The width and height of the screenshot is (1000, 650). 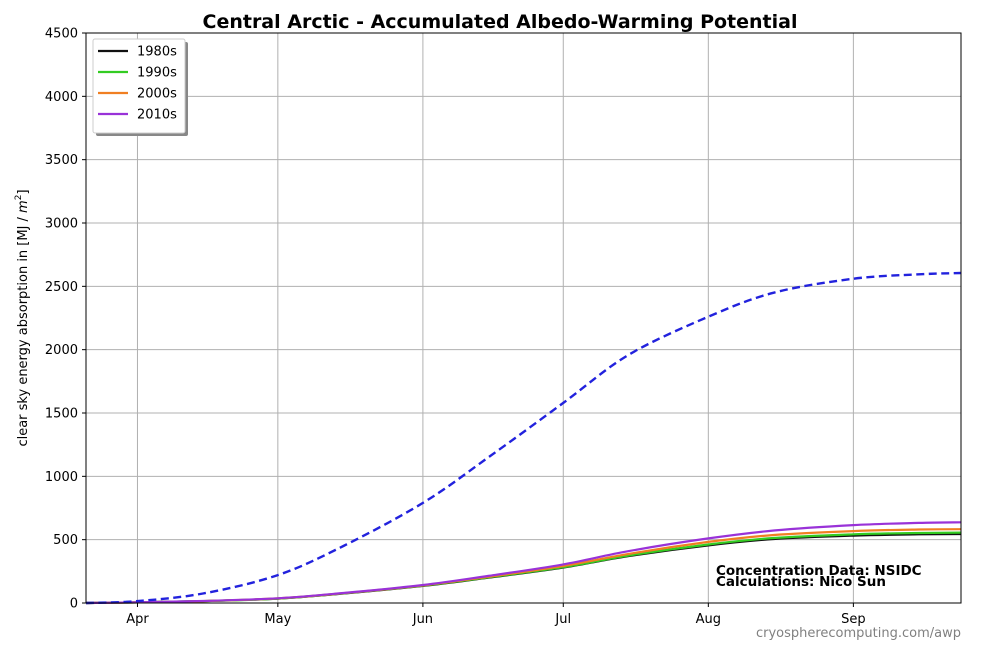 I want to click on y-axis-ticks: 0 500 1000 1500 2000 2500 3000 3500 4000 4500, so click(x=65, y=319).